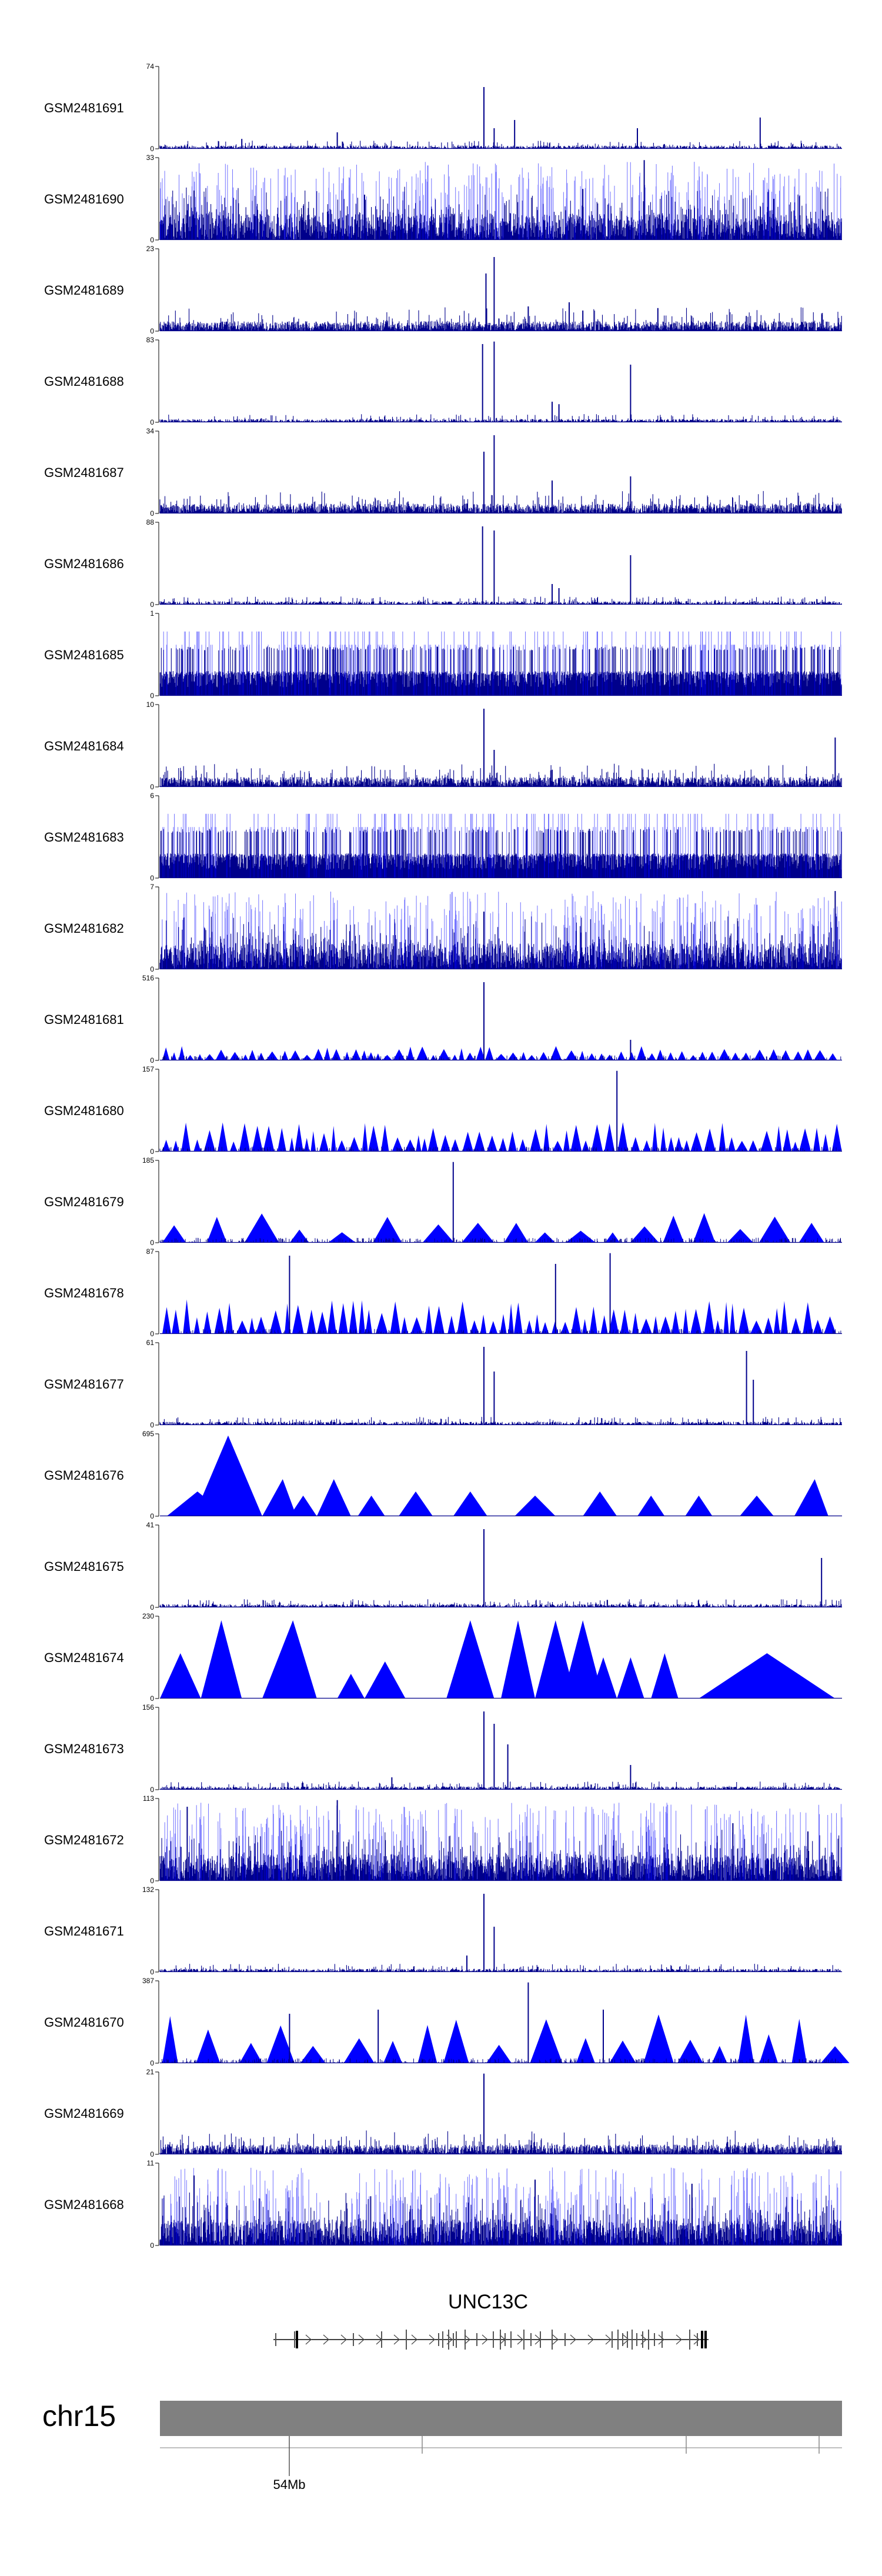 This screenshot has width=882, height=2576. Describe the element at coordinates (84, 1748) in the screenshot. I see `track-label: GSM2481673` at that location.